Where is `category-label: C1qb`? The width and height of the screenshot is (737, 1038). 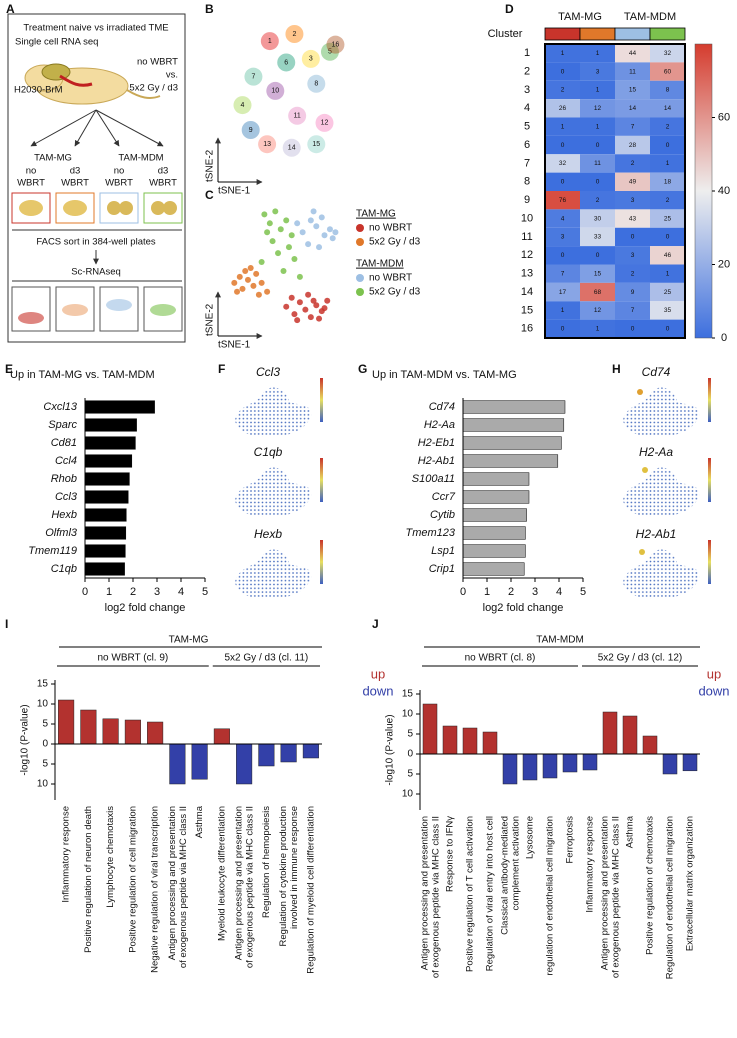
category-label: C1qb is located at coordinates (64, 569).